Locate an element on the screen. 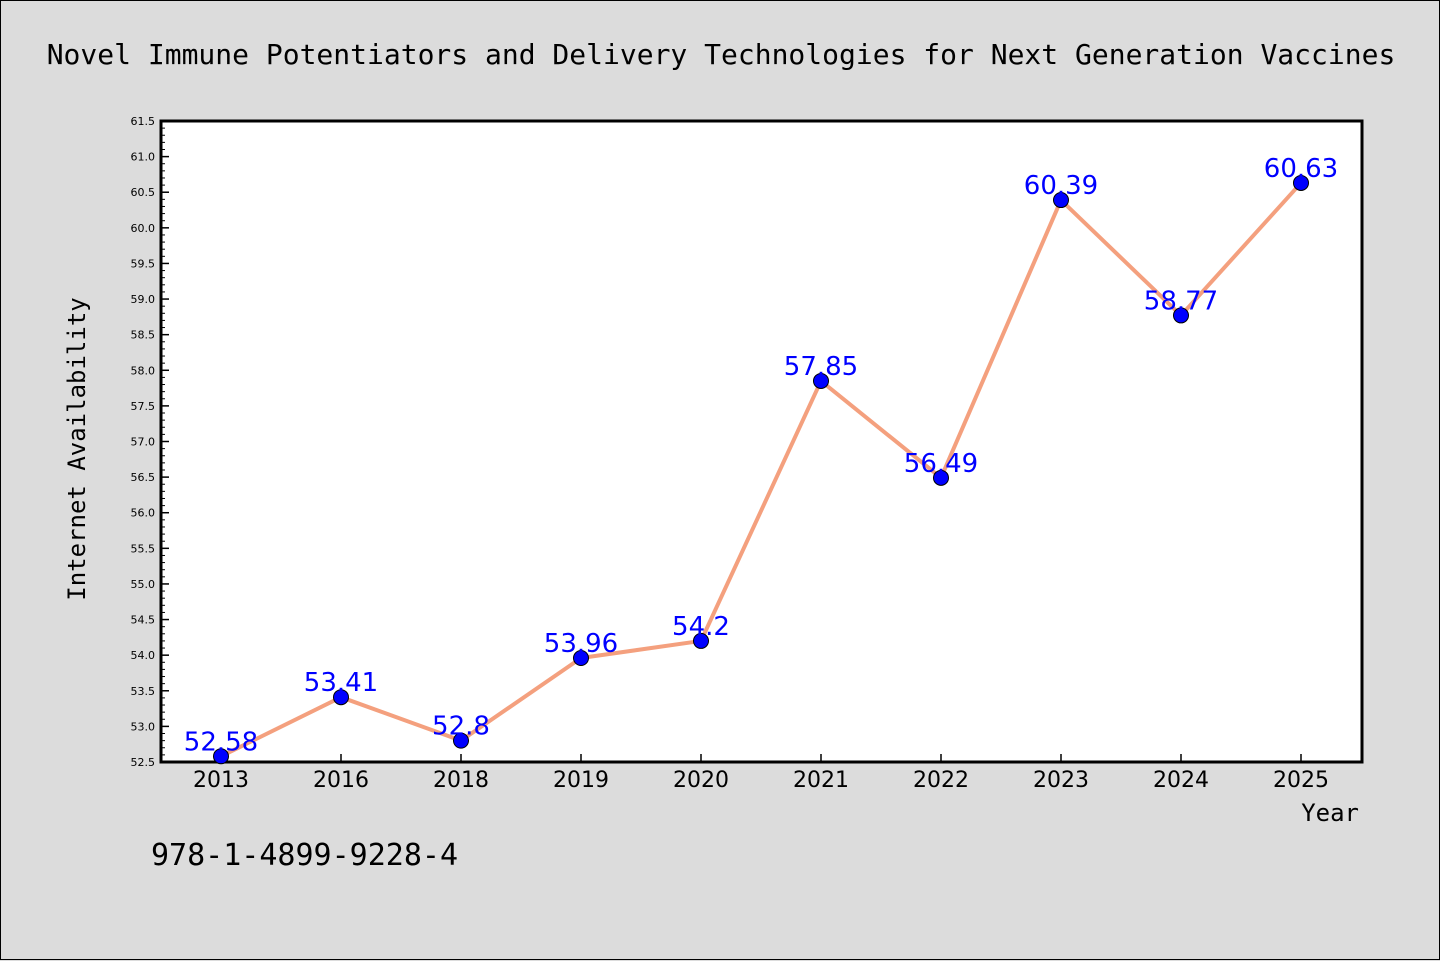  x-tick-label: 2020 is located at coordinates (701, 780).